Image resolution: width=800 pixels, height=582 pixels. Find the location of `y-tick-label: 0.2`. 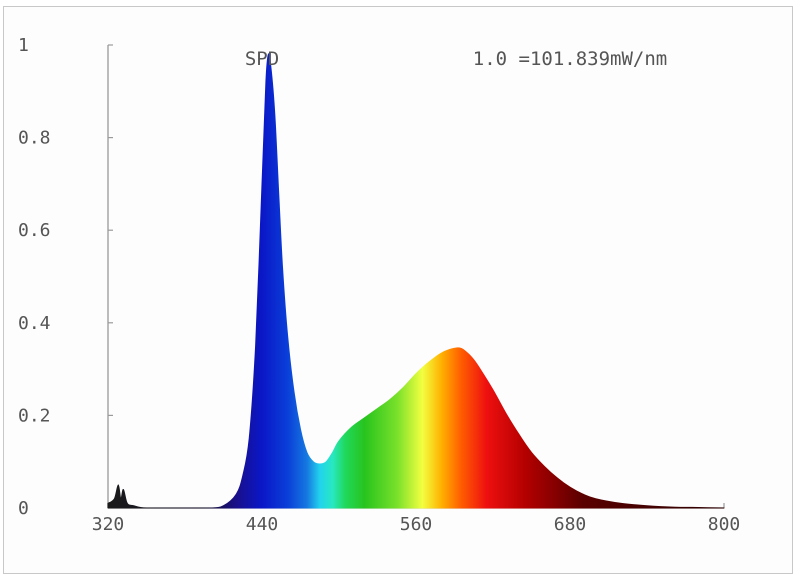

y-tick-label: 0.2 is located at coordinates (34, 415).